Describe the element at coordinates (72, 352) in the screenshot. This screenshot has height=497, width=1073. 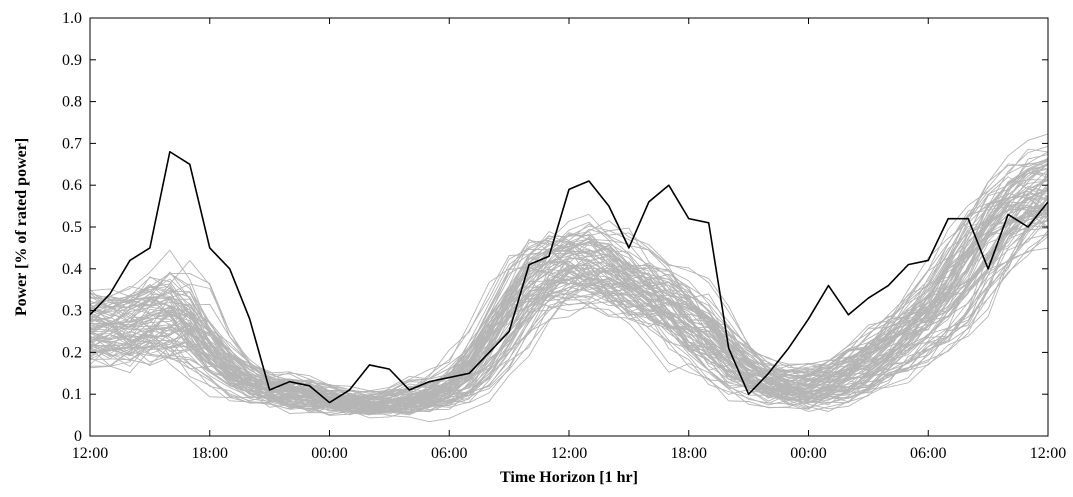
I see `y-tick-label: 0.2` at that location.